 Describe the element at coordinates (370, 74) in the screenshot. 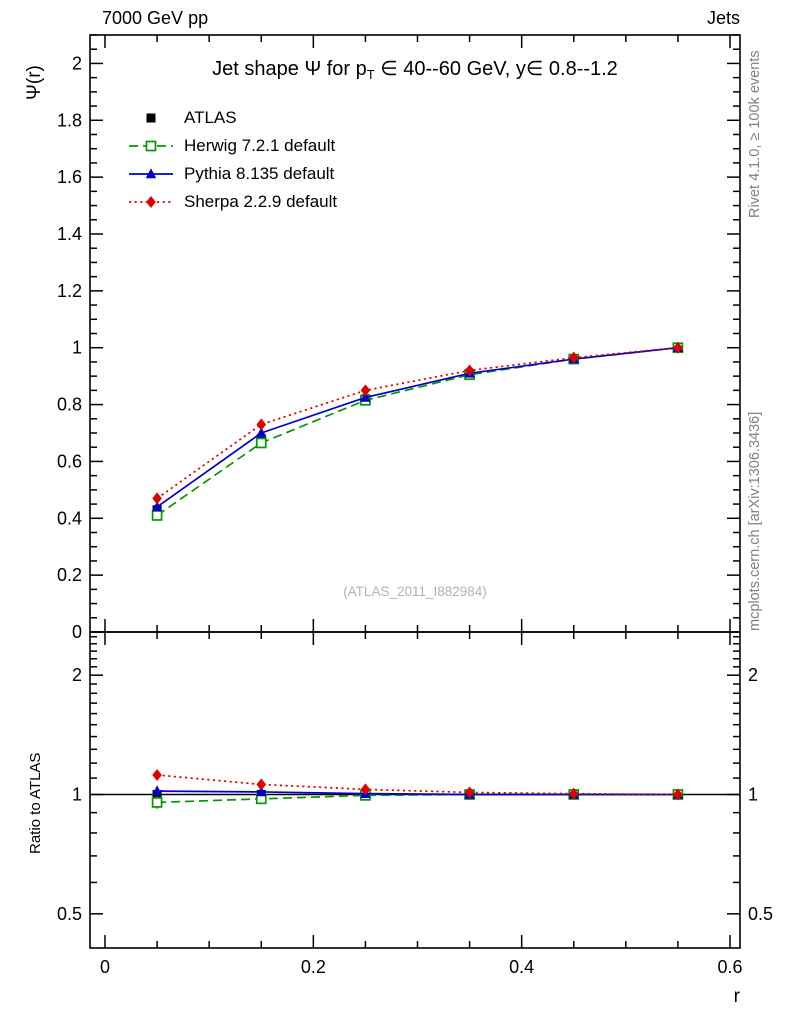

I see `title-subscript: T` at that location.